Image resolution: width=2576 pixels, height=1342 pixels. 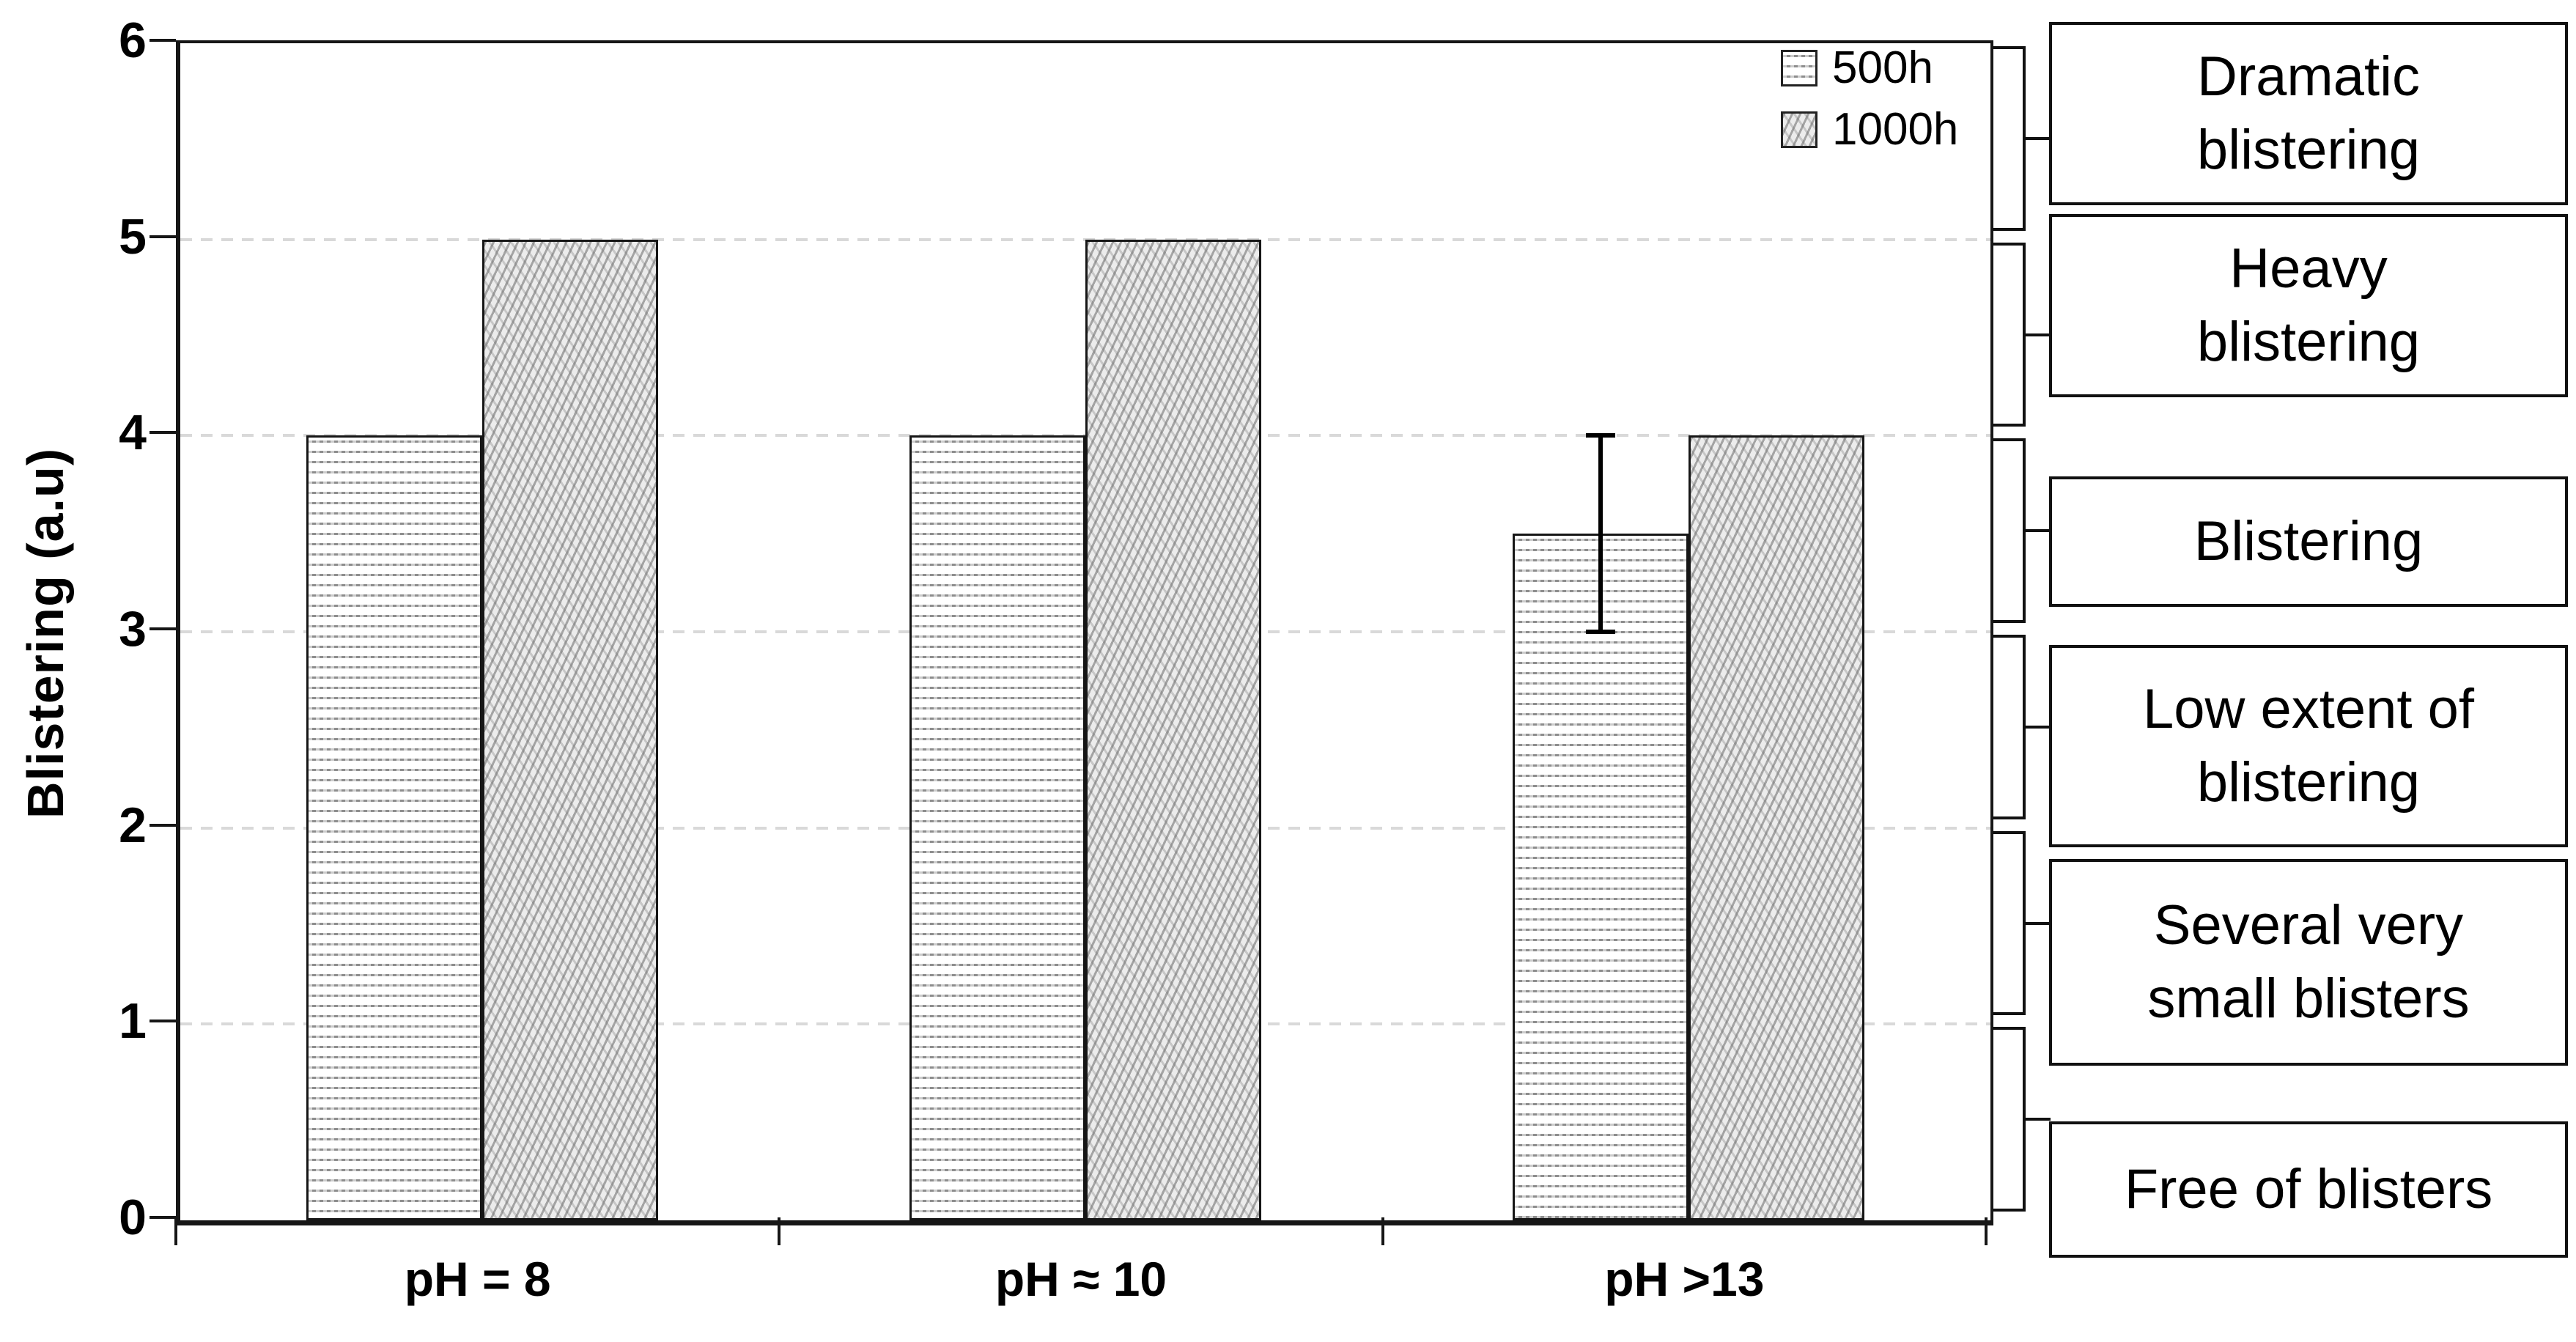 I want to click on y-axis-tick-label-1: 1, so click(x=133, y=1021).